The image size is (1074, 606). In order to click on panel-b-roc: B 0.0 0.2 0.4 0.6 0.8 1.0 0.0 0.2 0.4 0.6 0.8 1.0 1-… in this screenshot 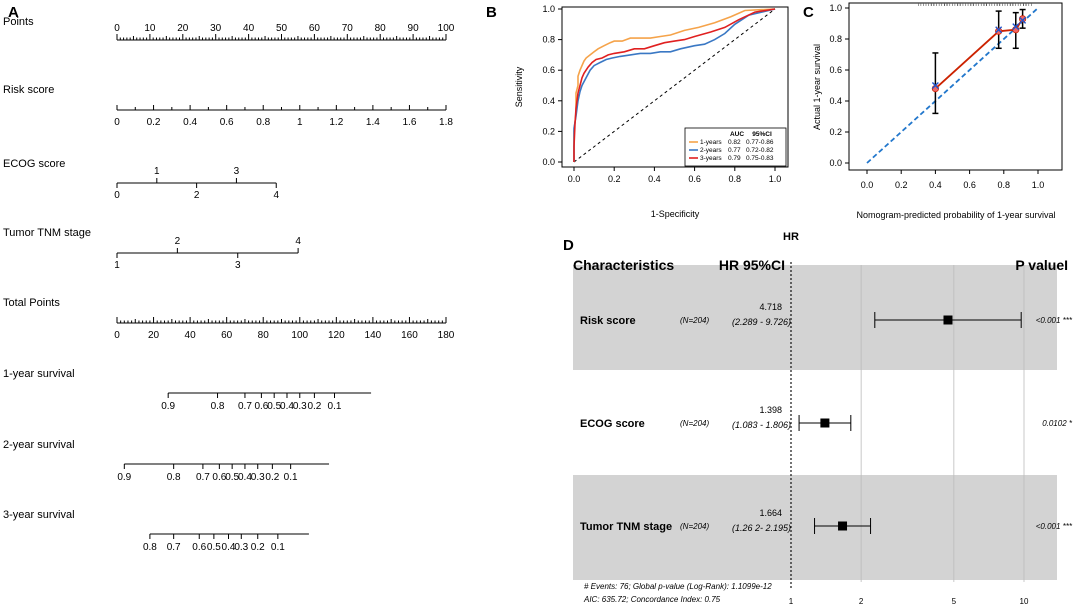, I will do `click(637, 111)`.